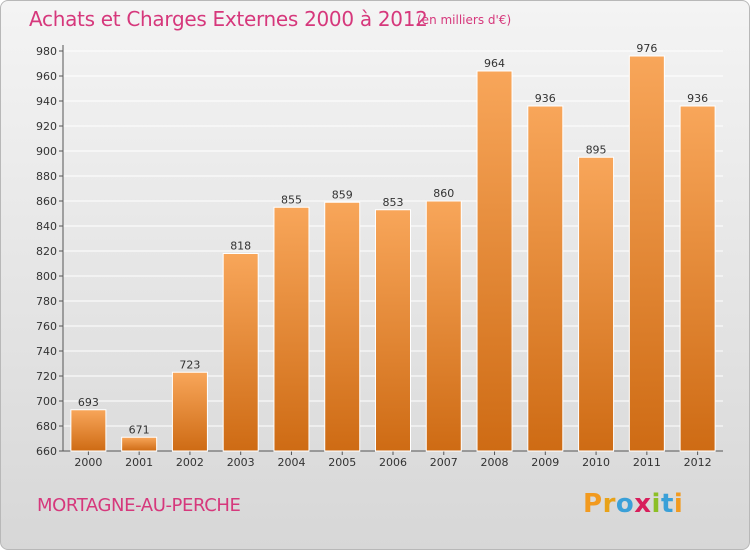  Describe the element at coordinates (46, 101) in the screenshot. I see `y-tick-label: 940` at that location.